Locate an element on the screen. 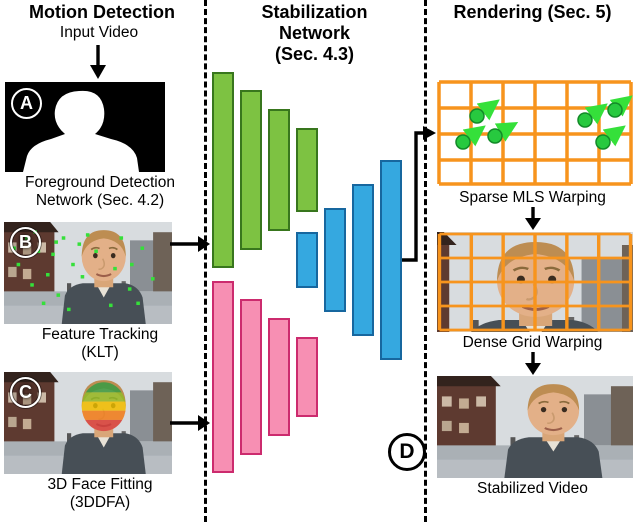 The height and width of the screenshot is (522, 640). caption-sparse-mls: Sparse MLS Warping is located at coordinates (532, 197).